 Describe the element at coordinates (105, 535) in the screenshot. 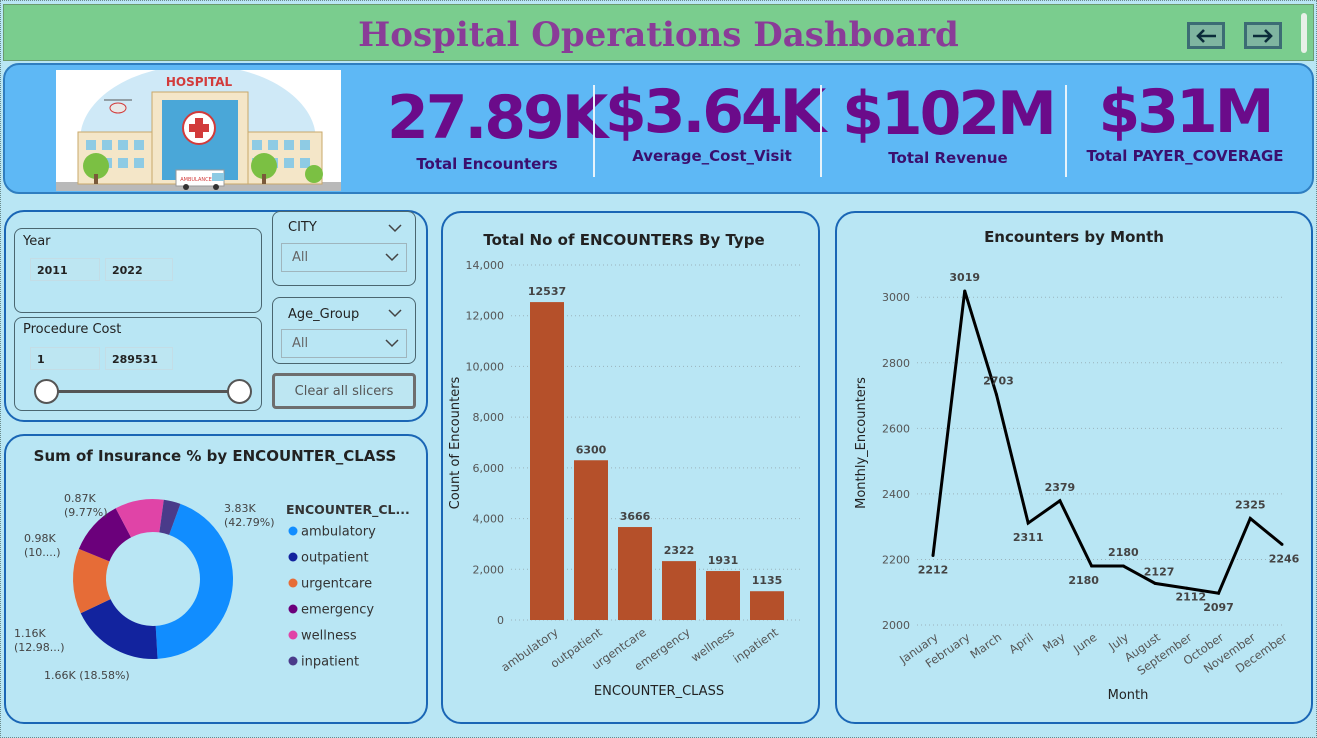

I see `donut-slice-emergency` at that location.